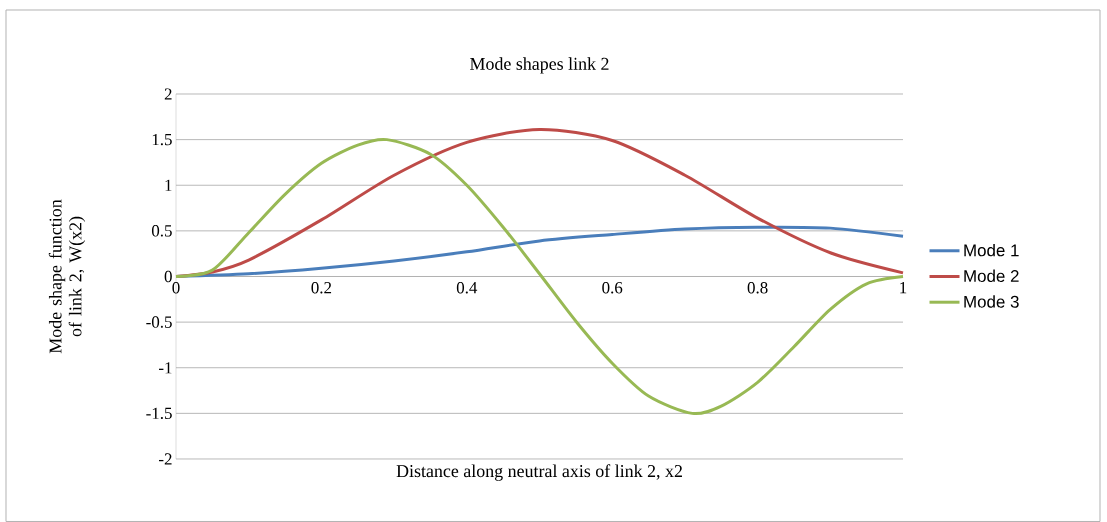 This screenshot has height=522, width=1107. I want to click on legend-label: Mode 1, so click(991, 250).